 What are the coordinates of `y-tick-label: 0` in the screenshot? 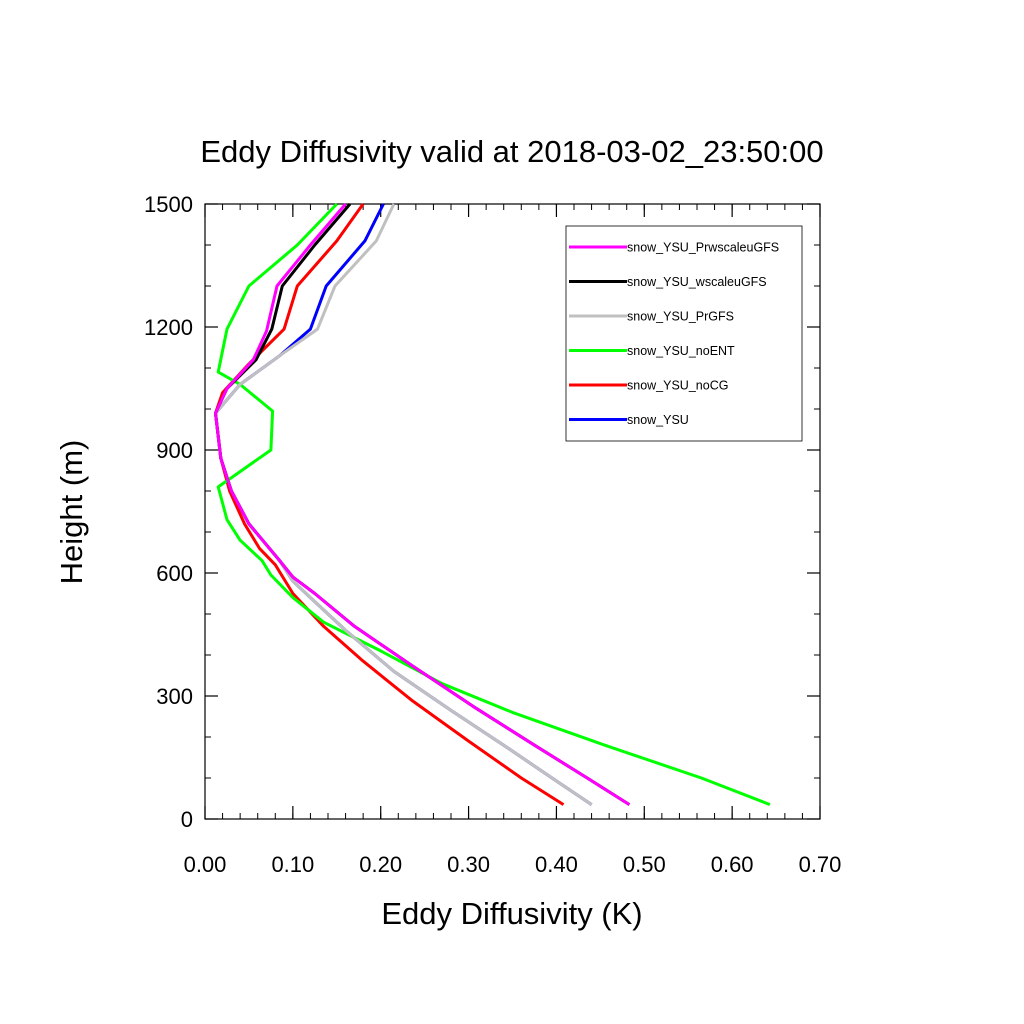 It's located at (187, 819).